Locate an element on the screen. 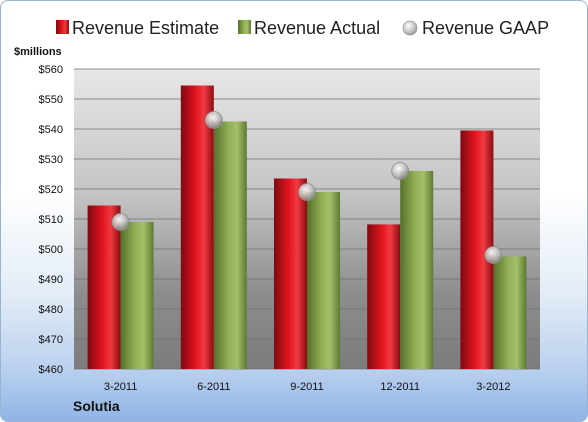  x-tick-label: 6-2011 is located at coordinates (213, 387).